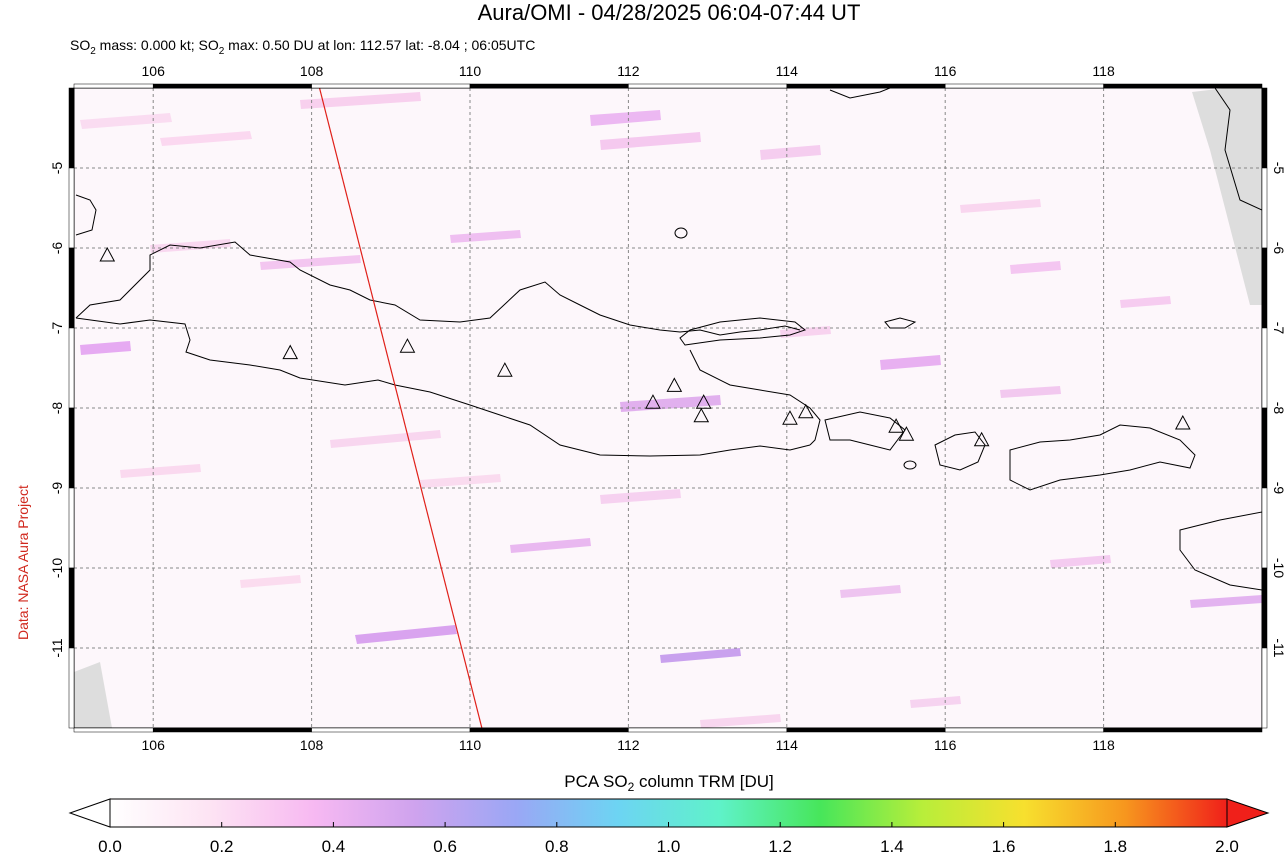  Describe the element at coordinates (1004, 846) in the screenshot. I see `colorbar-tick-label: 1.6` at that location.